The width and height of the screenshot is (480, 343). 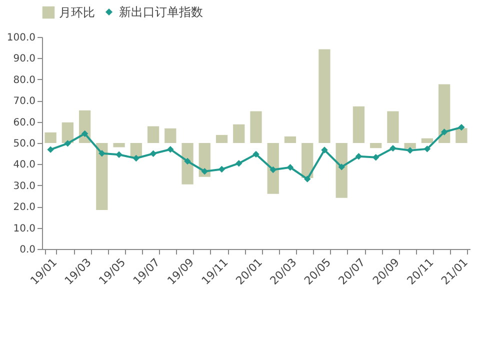 What do you see at coordinates (24, 102) in the screenshot?
I see `y-tick-label: 70.0` at bounding box center [24, 102].